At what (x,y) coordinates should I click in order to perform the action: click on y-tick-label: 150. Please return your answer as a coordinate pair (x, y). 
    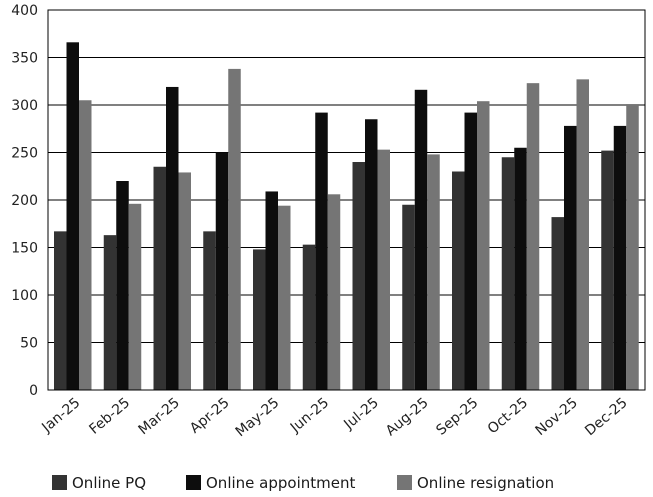
    Looking at the image, I should click on (24, 249).